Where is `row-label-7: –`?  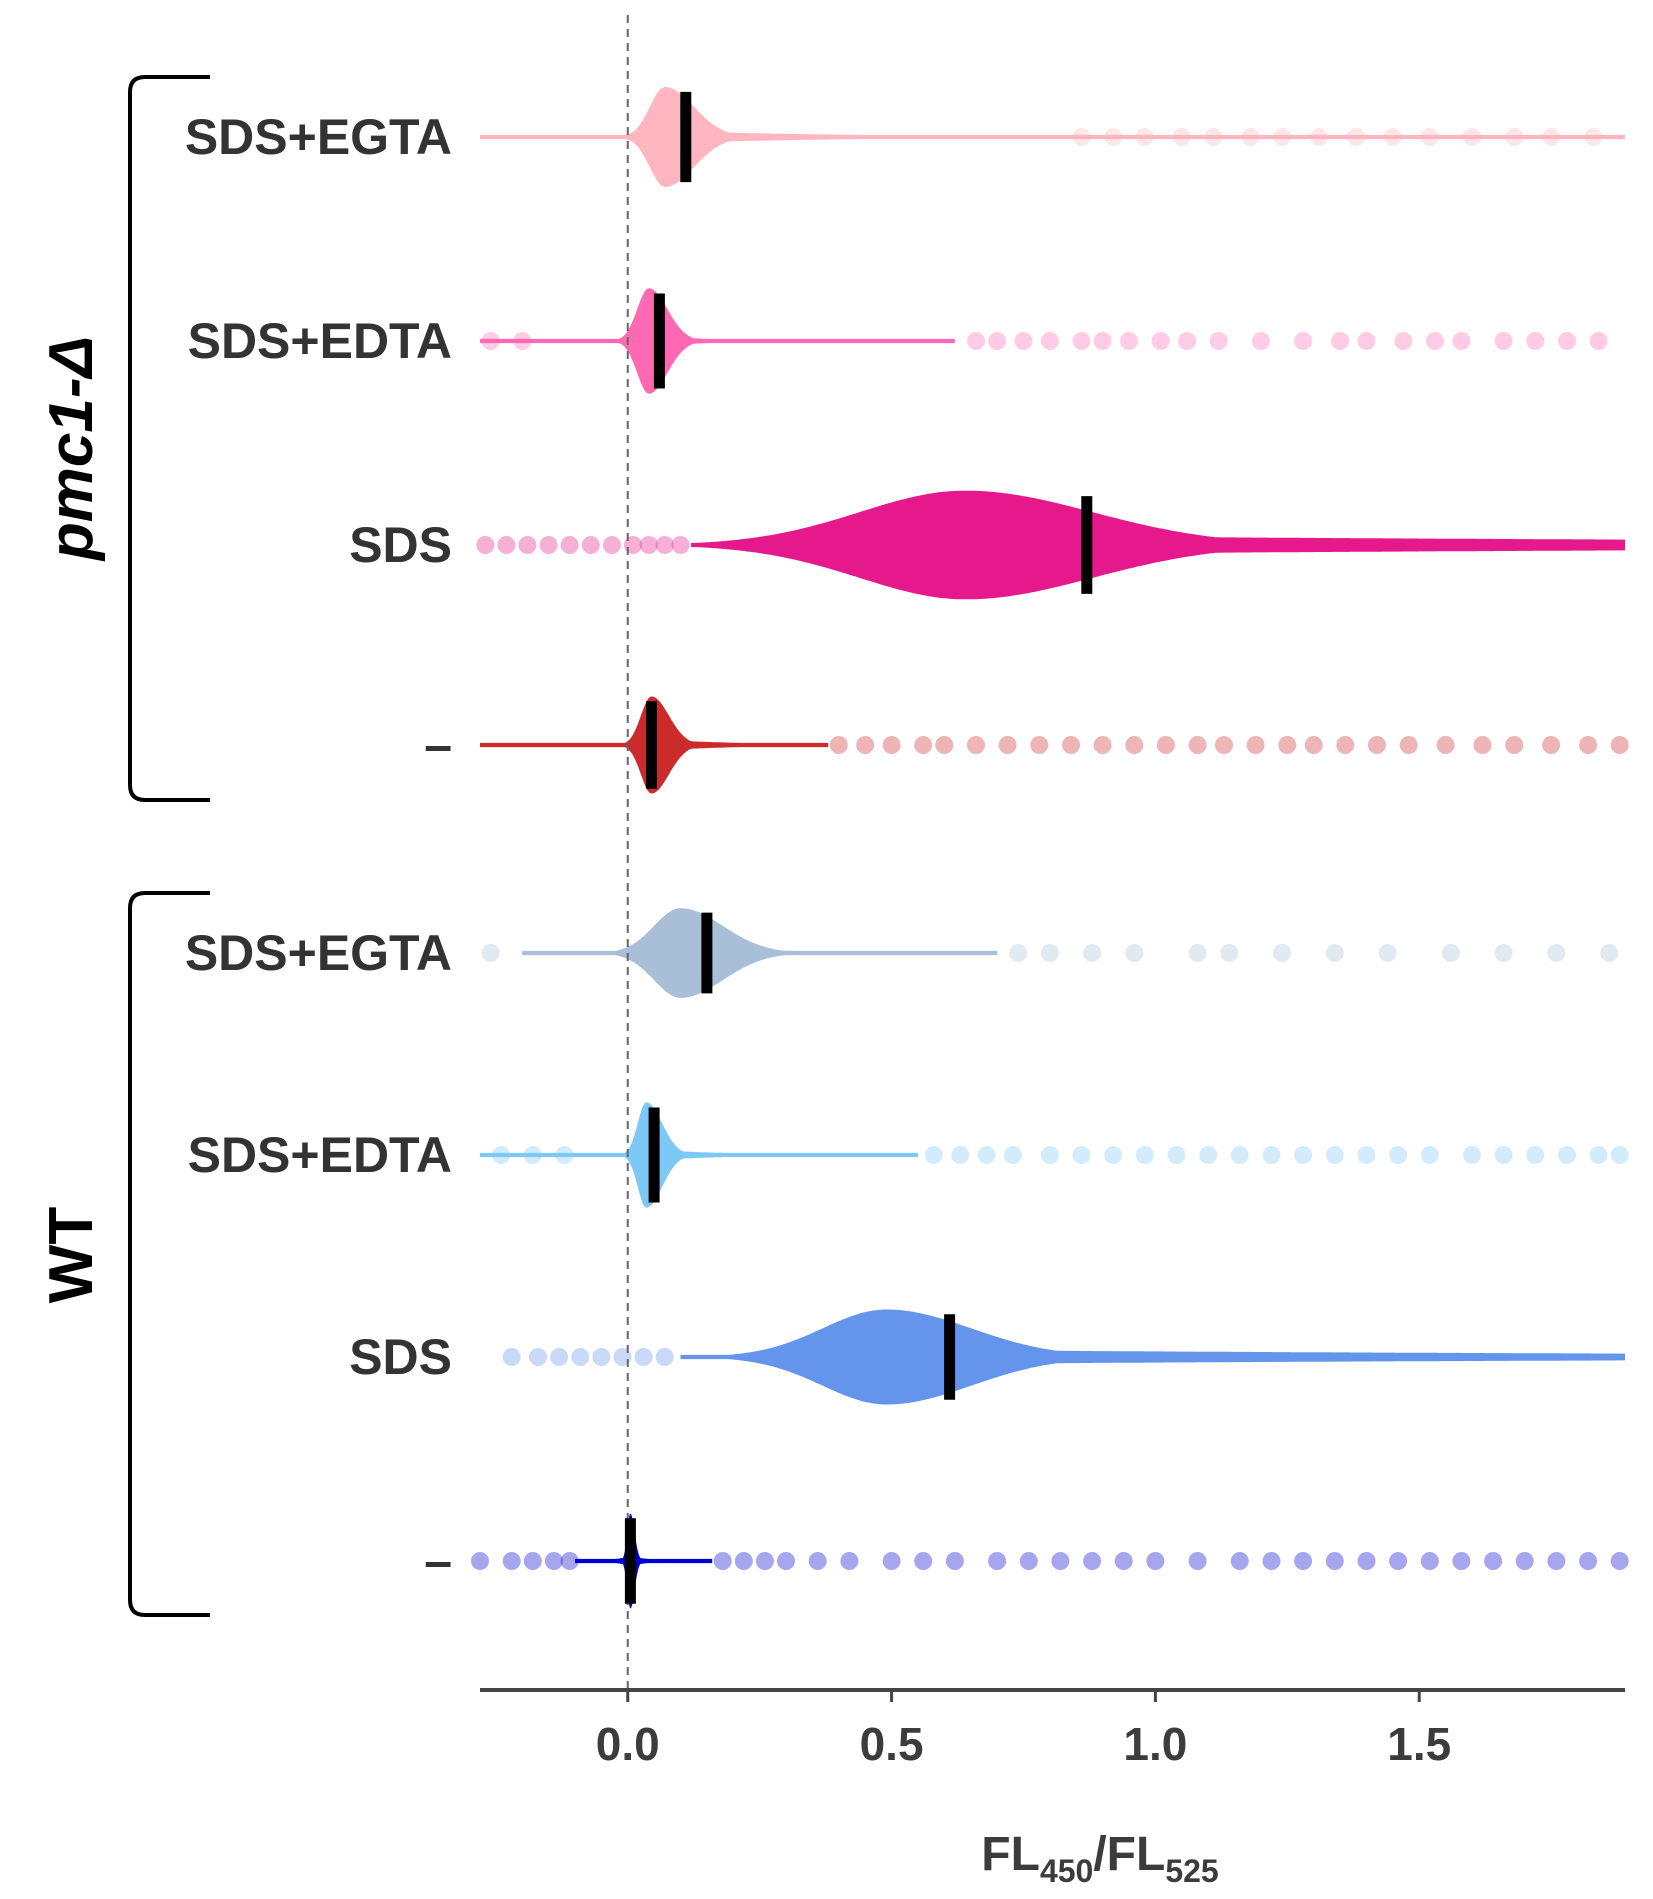
row-label-7: – is located at coordinates (438, 1561).